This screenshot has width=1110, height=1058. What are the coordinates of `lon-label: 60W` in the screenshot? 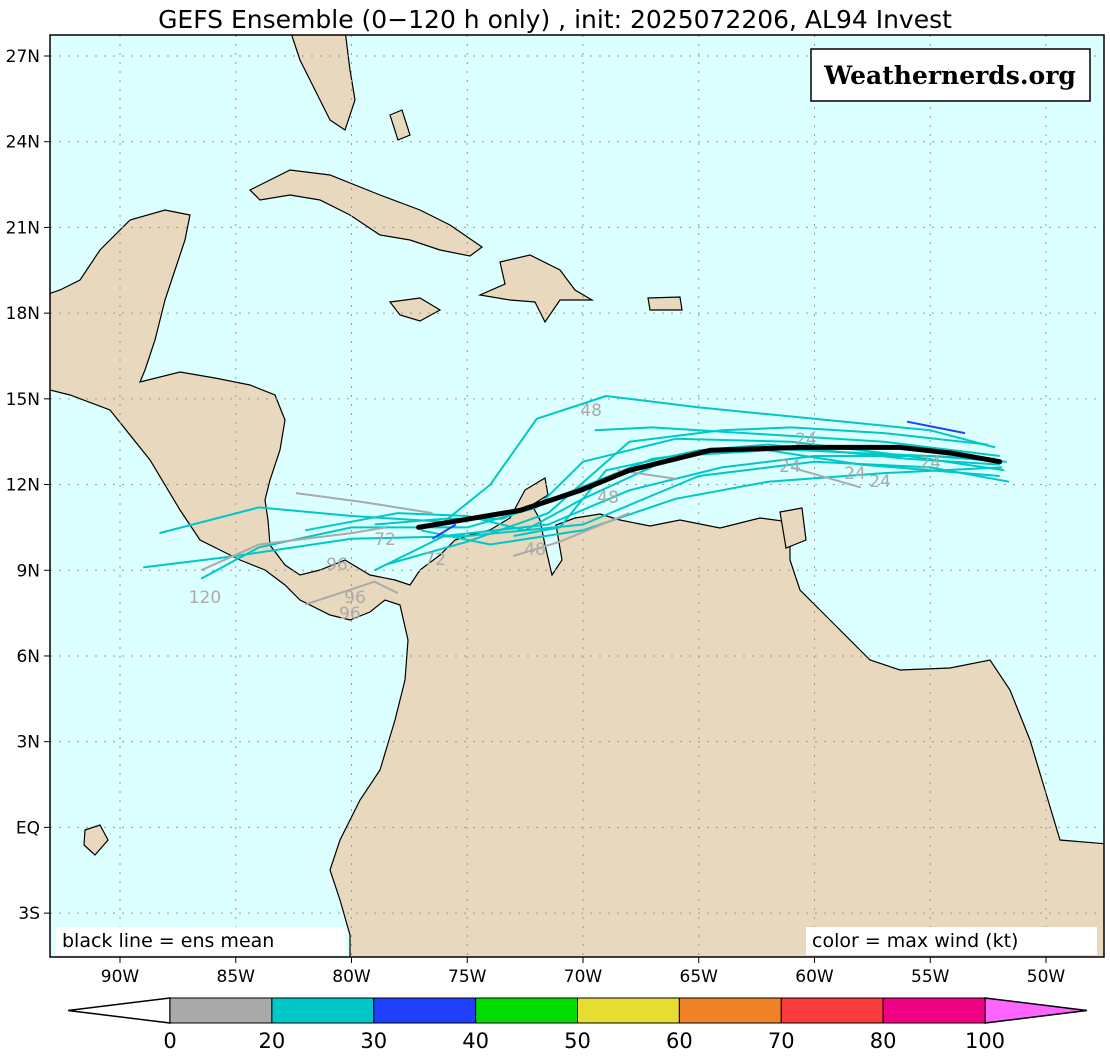 It's located at (814, 977).